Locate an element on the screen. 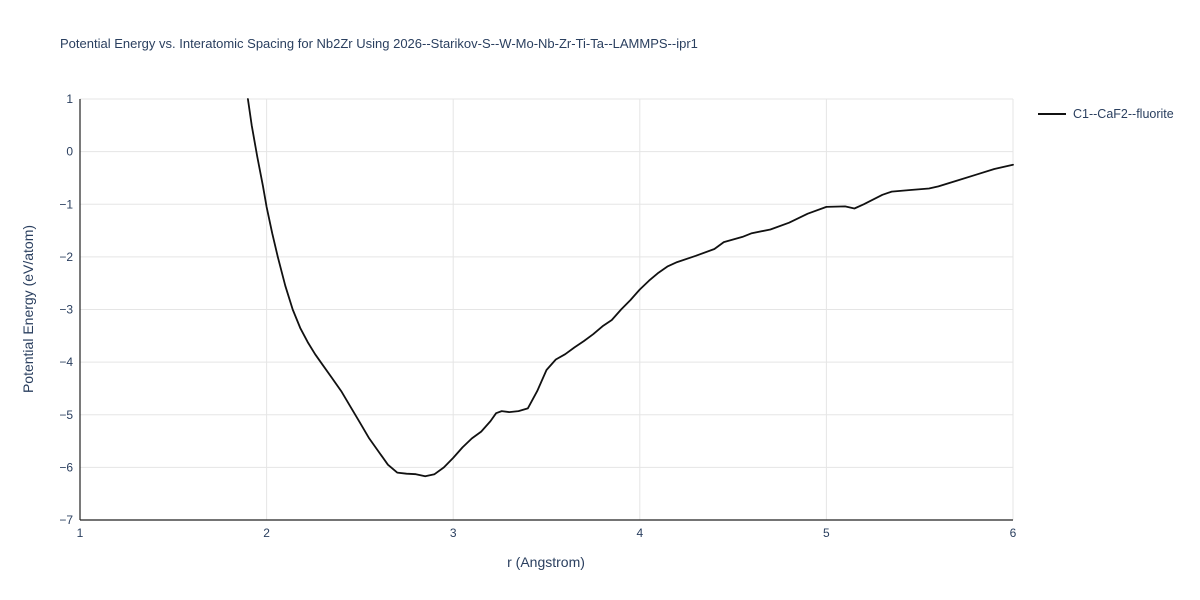 This screenshot has height=600, width=1200. svg-text: −5 is located at coordinates (66, 415).